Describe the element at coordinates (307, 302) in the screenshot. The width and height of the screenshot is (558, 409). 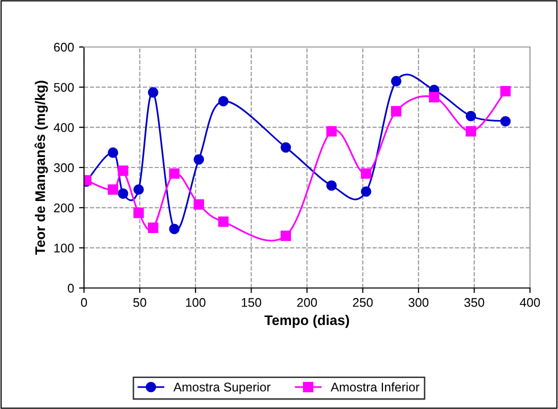
I see `x-tick-label: 200` at that location.